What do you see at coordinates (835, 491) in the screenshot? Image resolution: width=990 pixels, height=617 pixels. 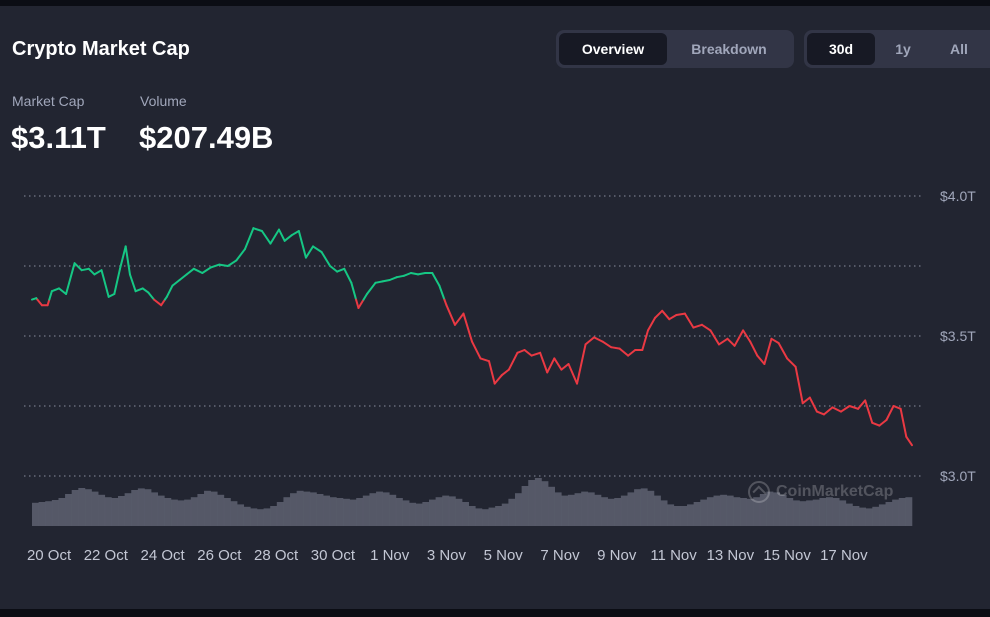 I see `watermark-text: CoinMarketCap` at bounding box center [835, 491].